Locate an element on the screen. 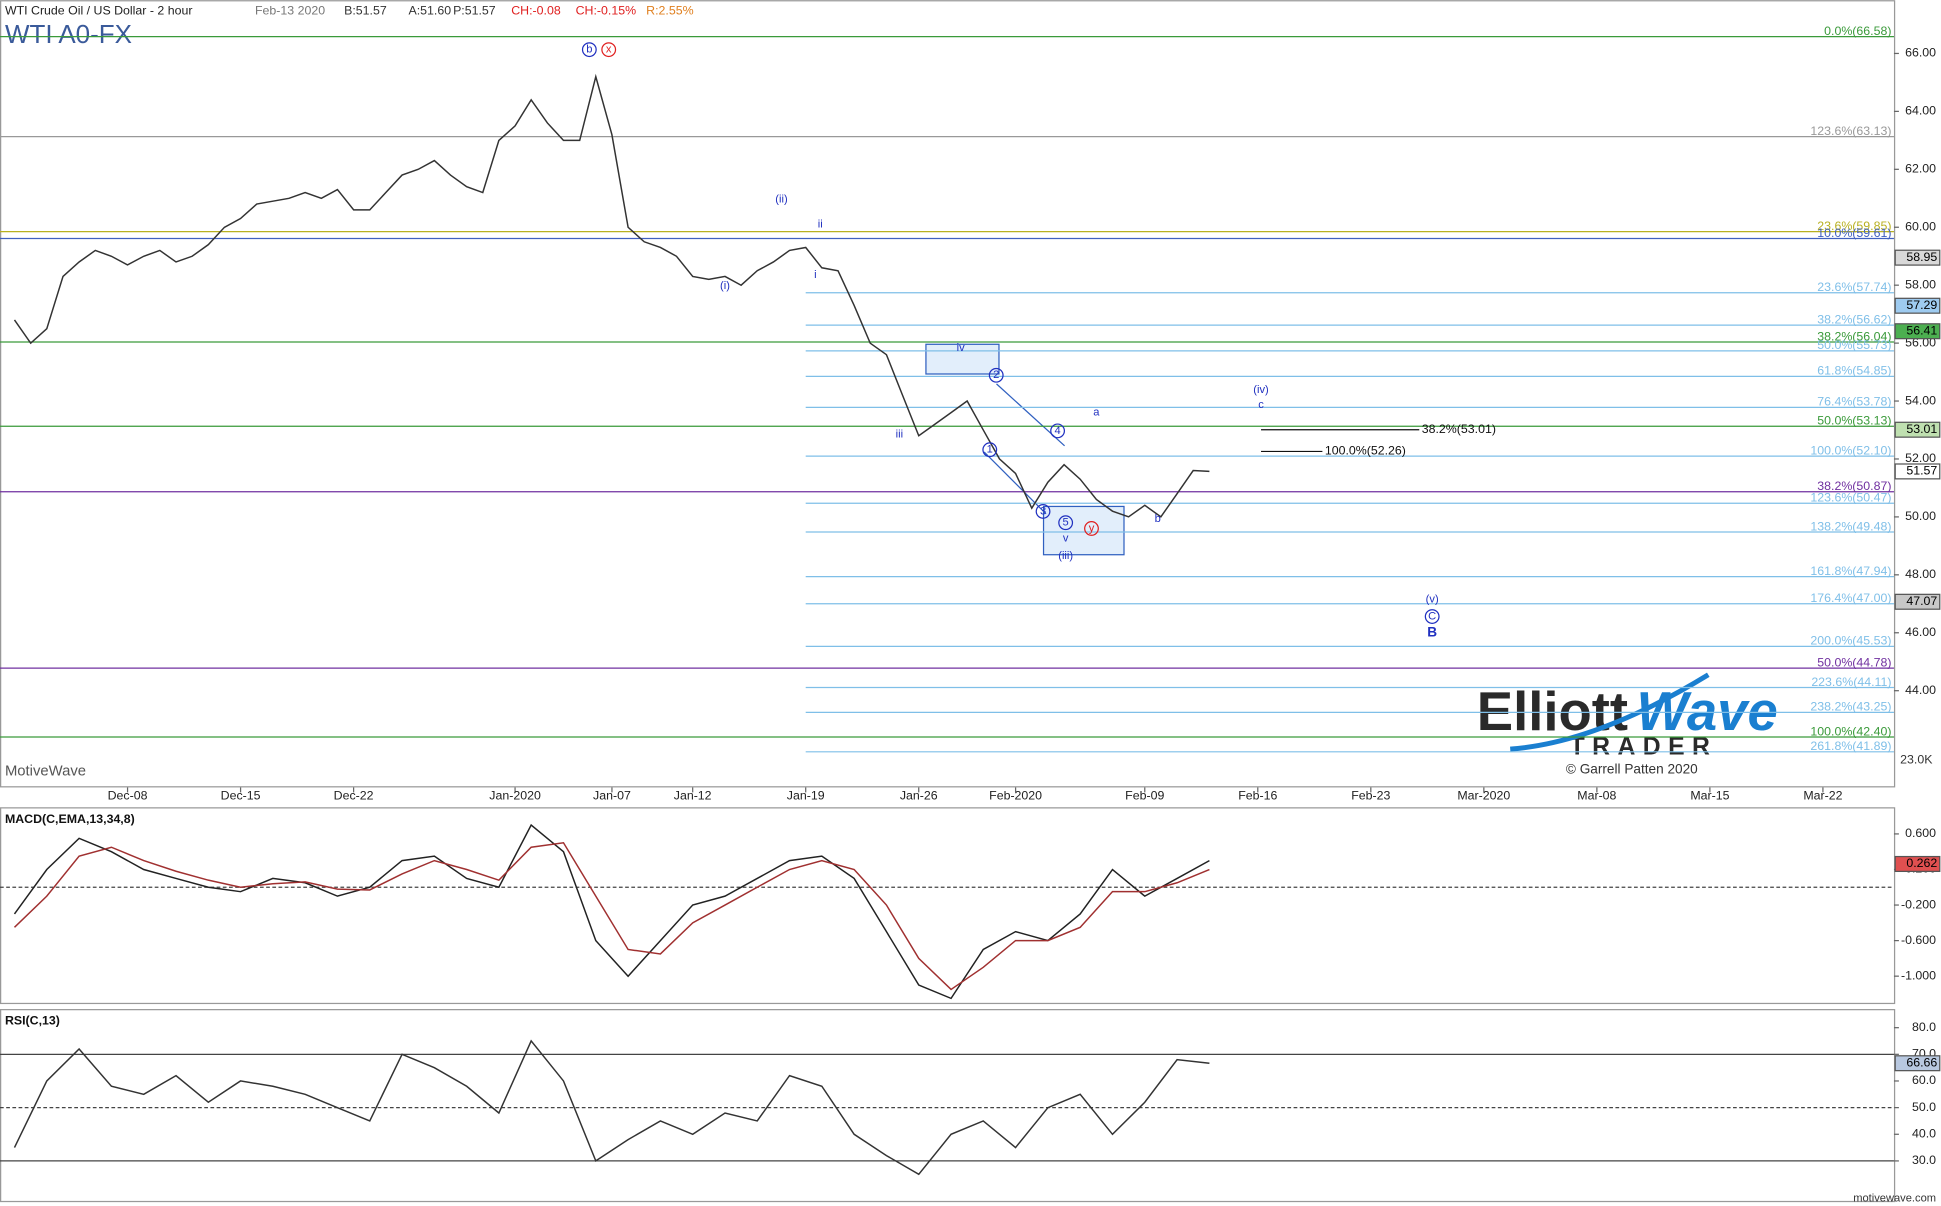 This screenshot has width=1941, height=1206. pane-title: RSI(C,13) is located at coordinates (32, 1021).